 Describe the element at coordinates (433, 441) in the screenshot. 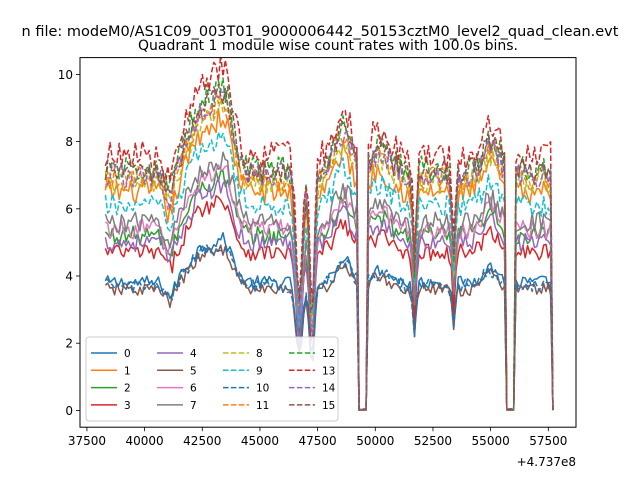

I see `x-tick-label: 52500` at that location.